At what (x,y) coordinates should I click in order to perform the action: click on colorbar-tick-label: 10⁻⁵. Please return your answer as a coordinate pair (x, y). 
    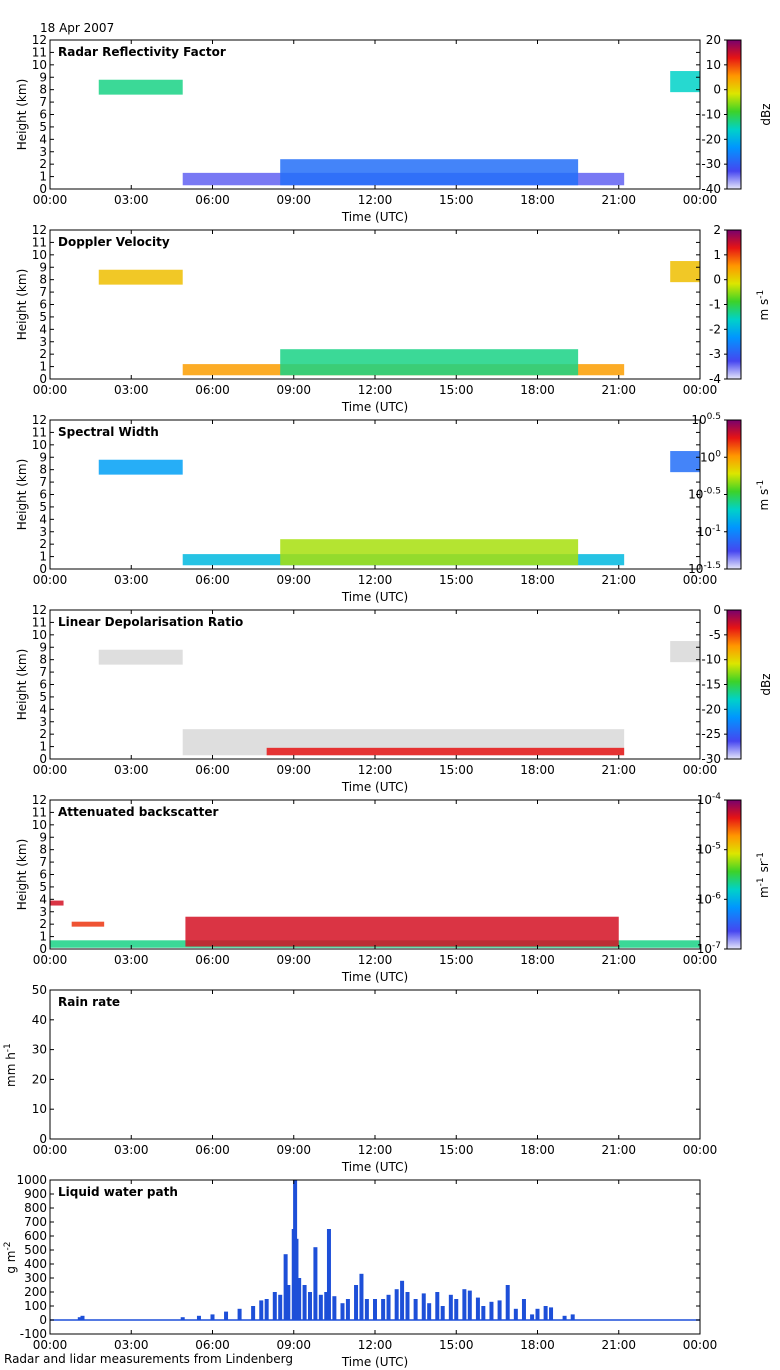
    Looking at the image, I should click on (709, 849).